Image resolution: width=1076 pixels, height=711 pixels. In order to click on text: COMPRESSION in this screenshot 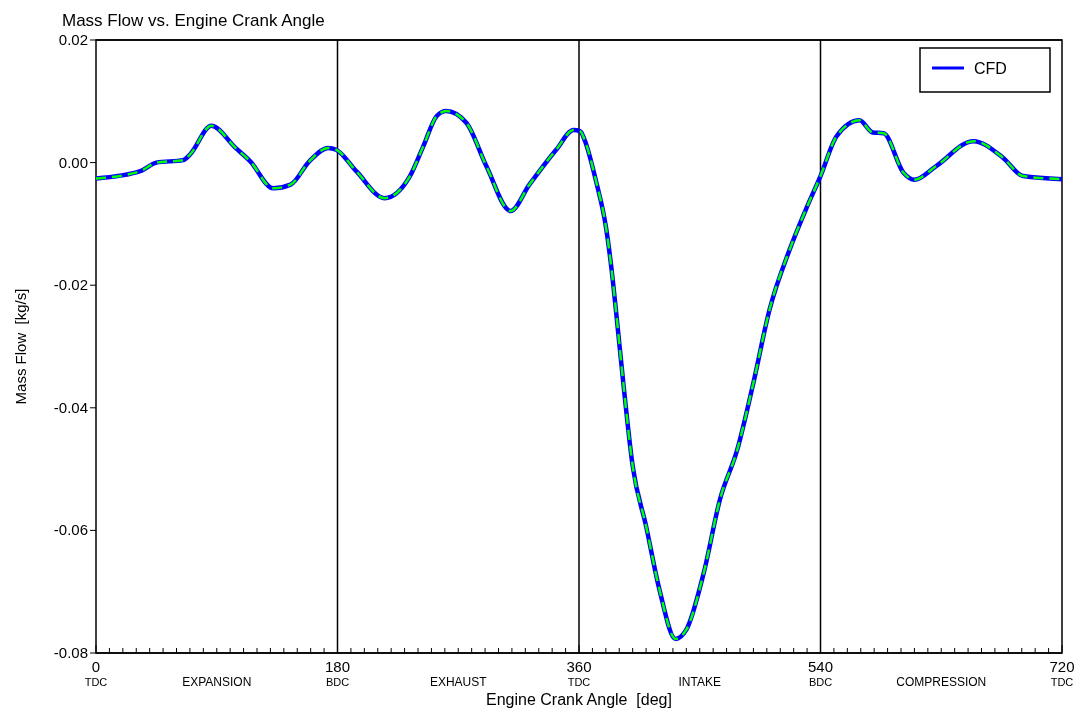, I will do `click(941, 682)`.